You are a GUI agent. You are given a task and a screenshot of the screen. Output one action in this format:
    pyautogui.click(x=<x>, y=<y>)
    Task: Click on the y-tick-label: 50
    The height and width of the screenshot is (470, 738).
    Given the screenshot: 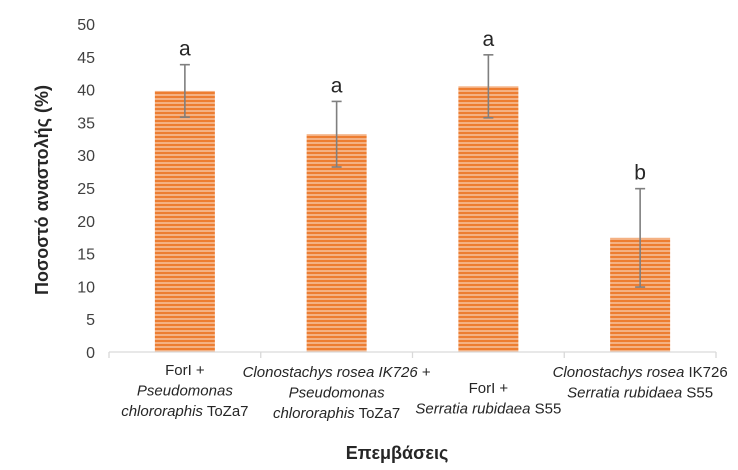 What is the action you would take?
    pyautogui.click(x=86, y=25)
    